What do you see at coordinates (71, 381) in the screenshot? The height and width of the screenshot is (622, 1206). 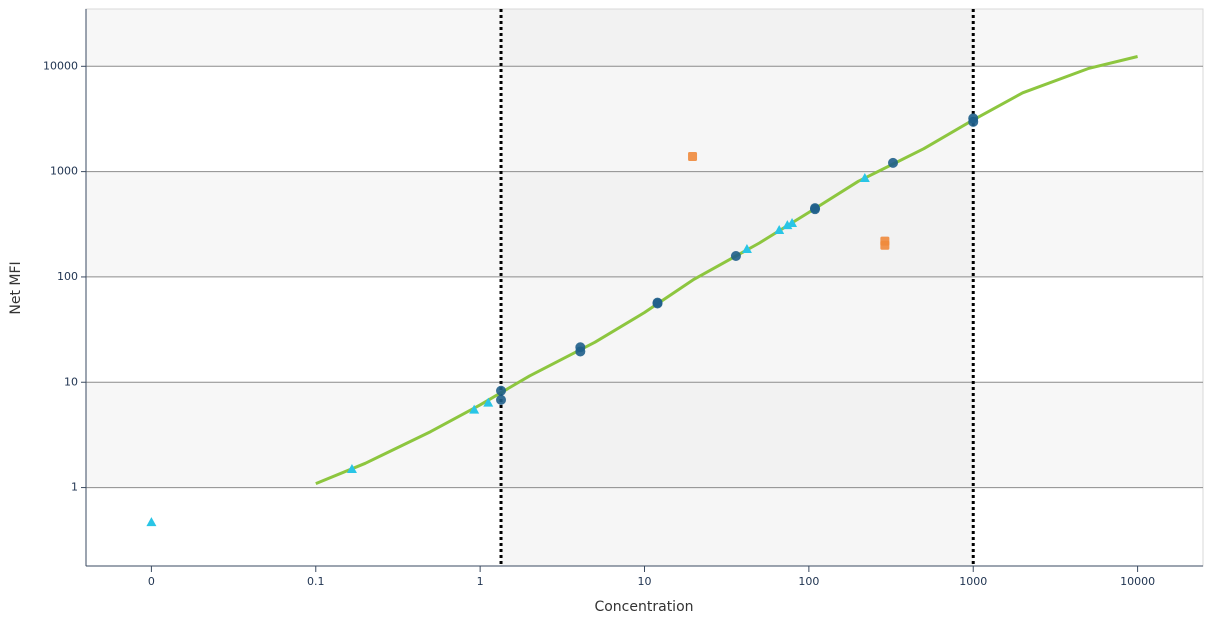 I see `y-tick-label: 10` at bounding box center [71, 381].